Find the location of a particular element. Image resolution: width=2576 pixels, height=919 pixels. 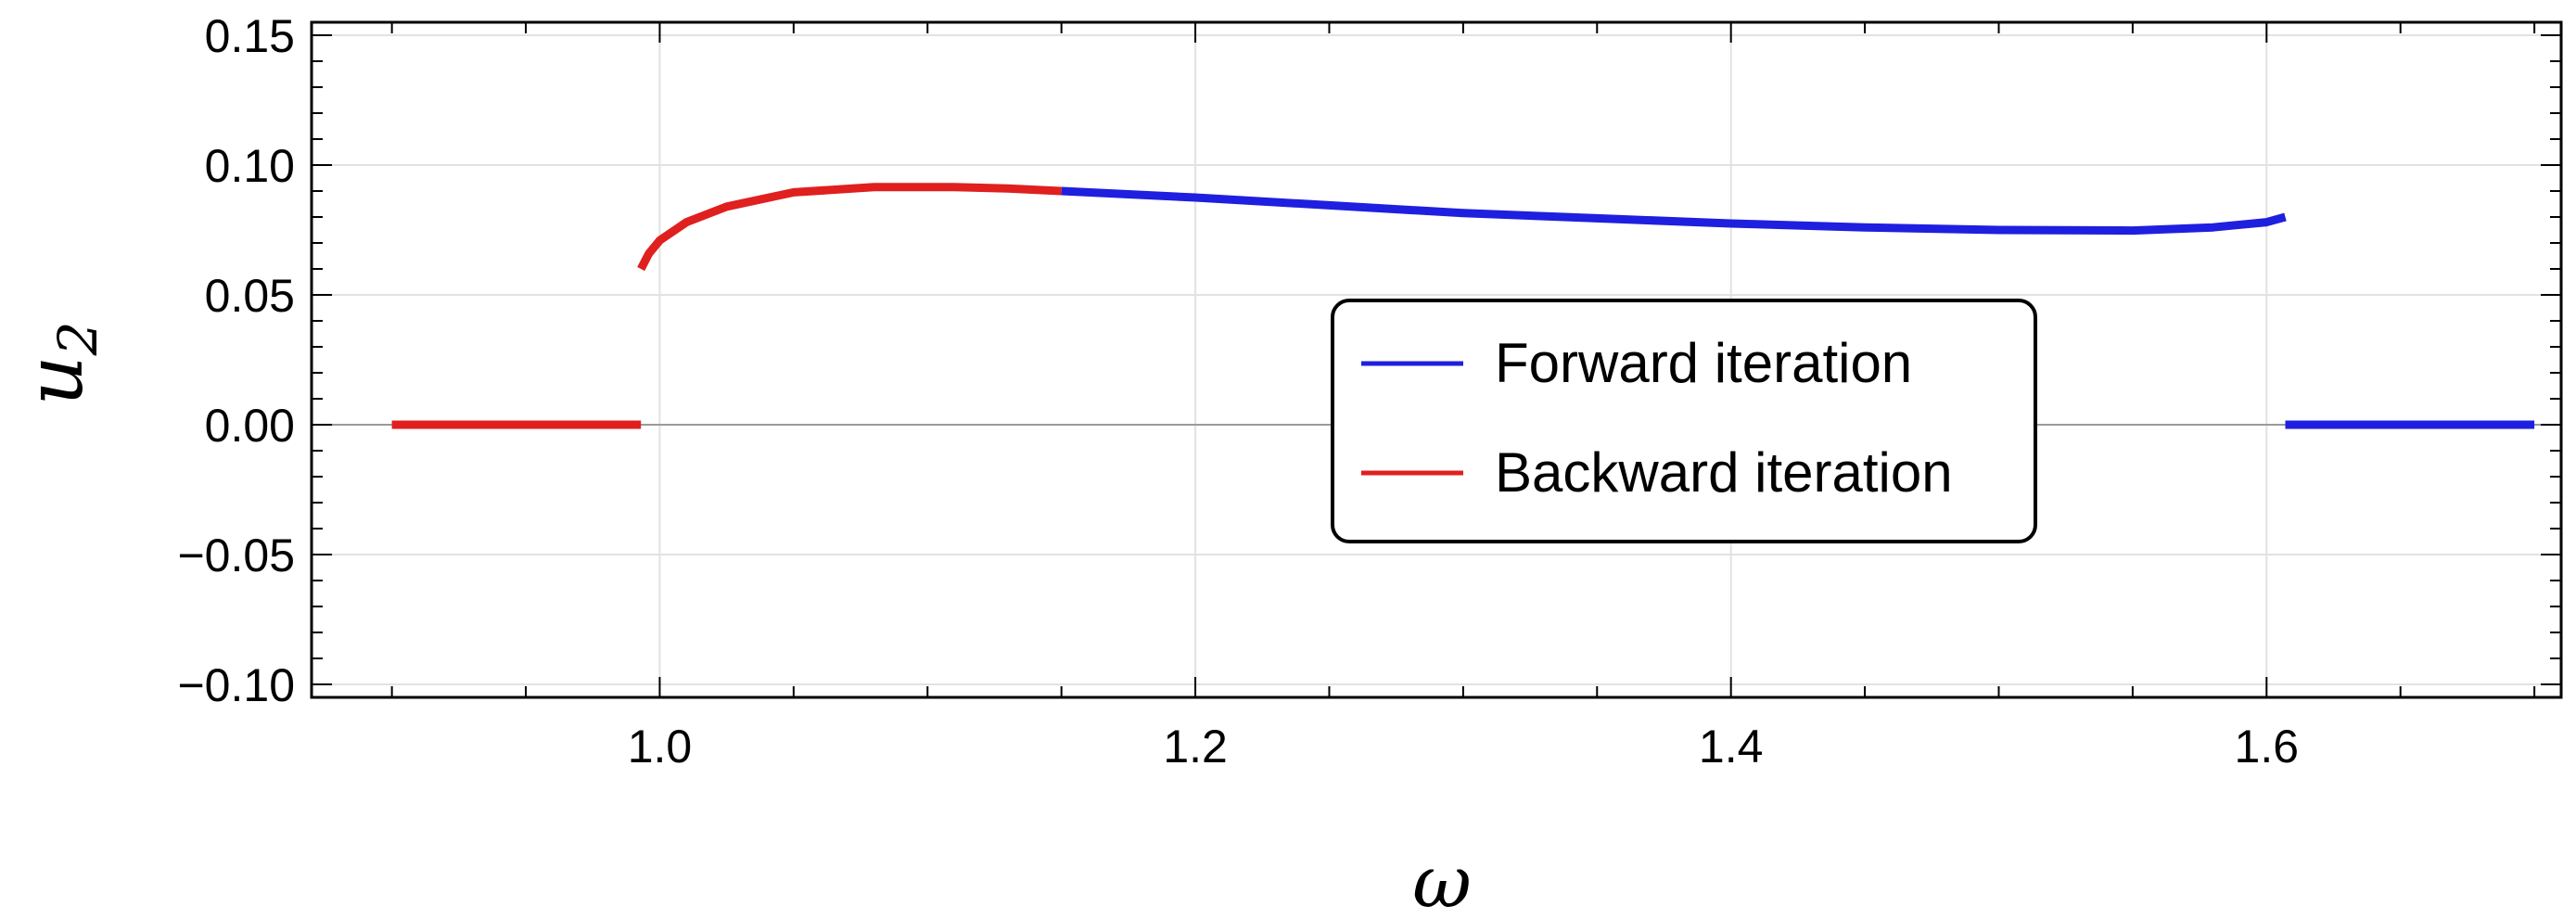

y-tick-label-5: 0.15 is located at coordinates (250, 36).